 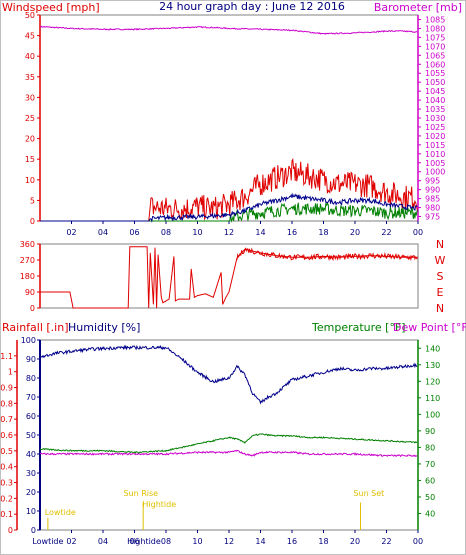 I want to click on rain-tick-label: 0.4, so click(x=6, y=467).